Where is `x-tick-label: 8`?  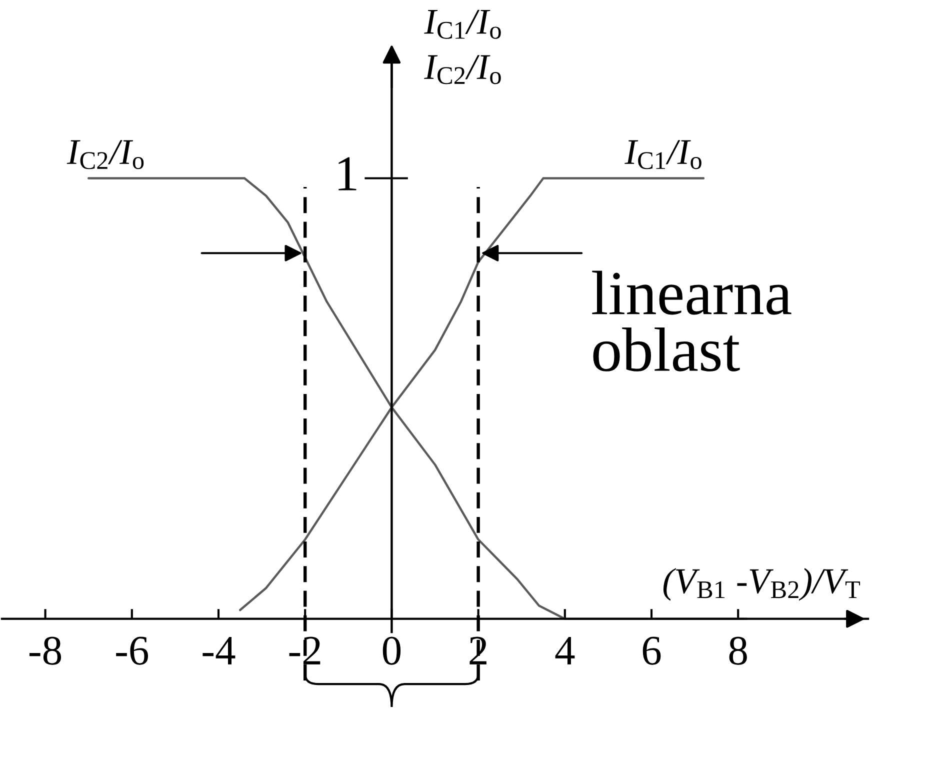
x-tick-label: 8 is located at coordinates (738, 650).